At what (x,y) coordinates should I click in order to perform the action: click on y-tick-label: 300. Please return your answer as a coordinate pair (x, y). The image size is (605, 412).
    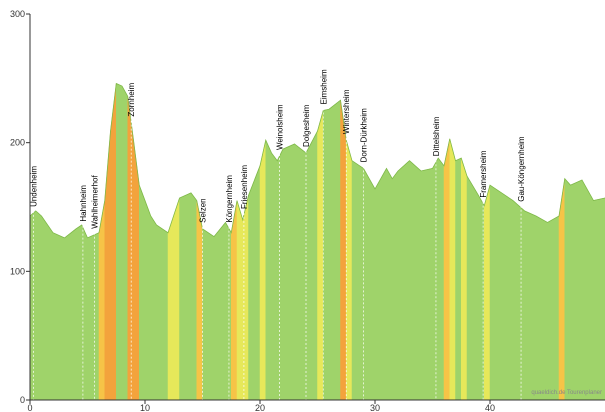
    Looking at the image, I should click on (17, 14).